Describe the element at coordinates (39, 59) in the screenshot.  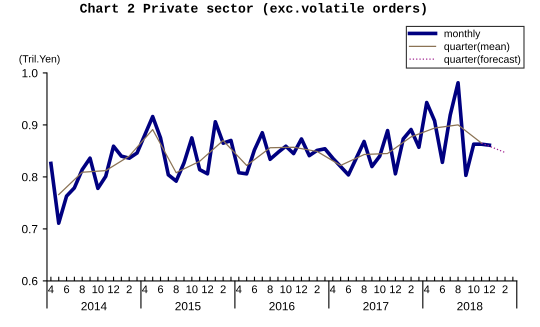
I see `y-axis-title: (Tril.Yen)` at that location.